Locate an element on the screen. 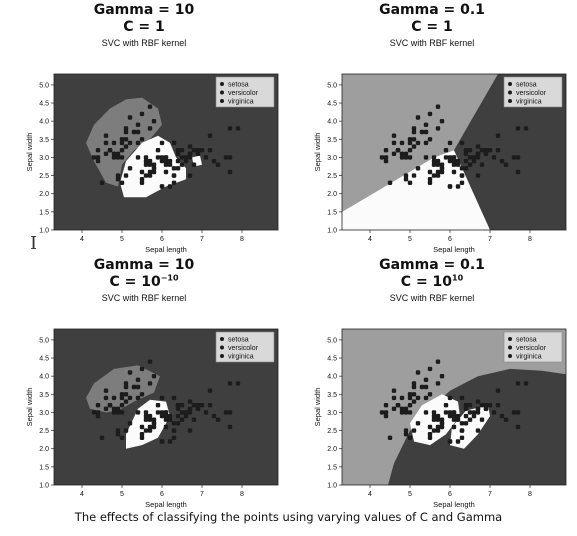 This screenshot has height=536, width=577. y-tick-label: 1.5 is located at coordinates (332, 467).